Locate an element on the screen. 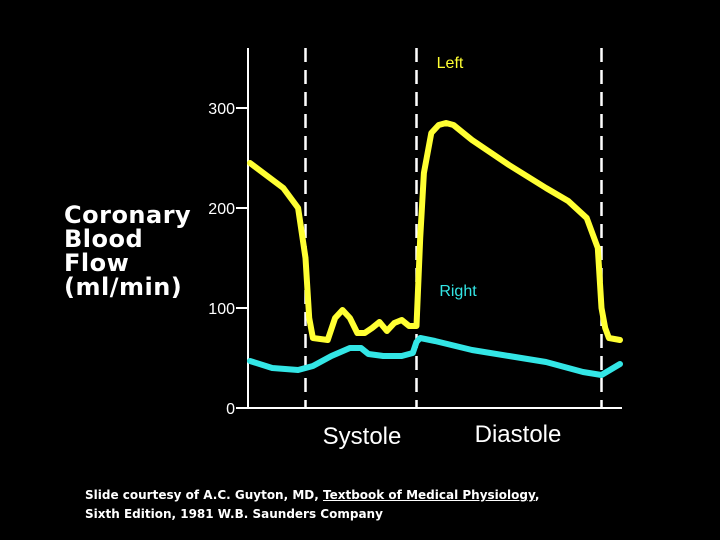 The image size is (720, 540). credit-prefix: Slide courtesy of A.C. Guyton, MD, is located at coordinates (204, 495).